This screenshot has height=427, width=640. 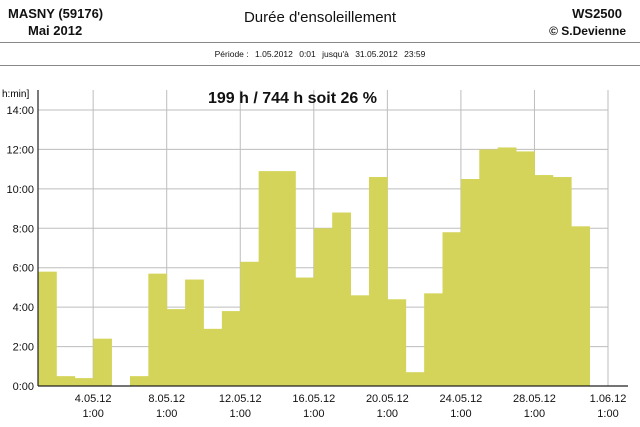 What do you see at coordinates (23, 308) in the screenshot?
I see `y-tick-label: 4:00` at bounding box center [23, 308].